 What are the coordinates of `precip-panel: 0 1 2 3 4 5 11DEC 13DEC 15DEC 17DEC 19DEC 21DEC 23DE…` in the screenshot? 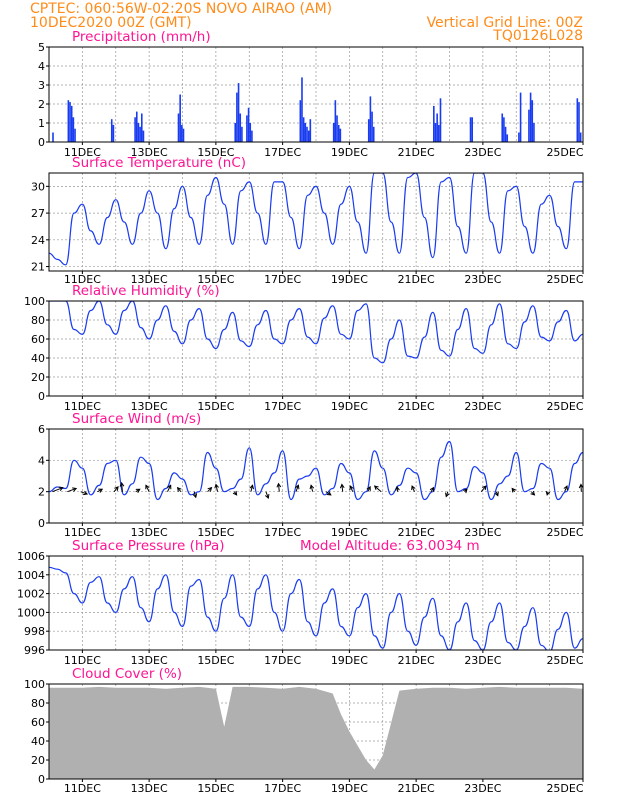 It's located at (311, 94).